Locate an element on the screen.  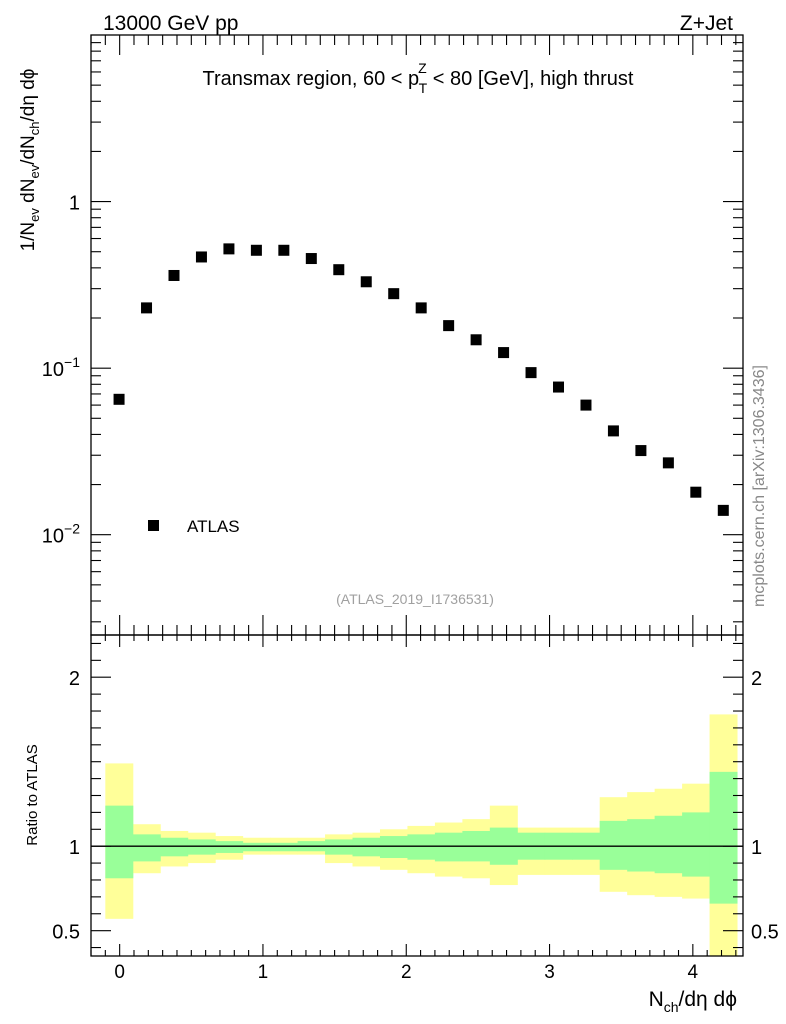
y-tick-label: 10⁻² is located at coordinates (61, 534).